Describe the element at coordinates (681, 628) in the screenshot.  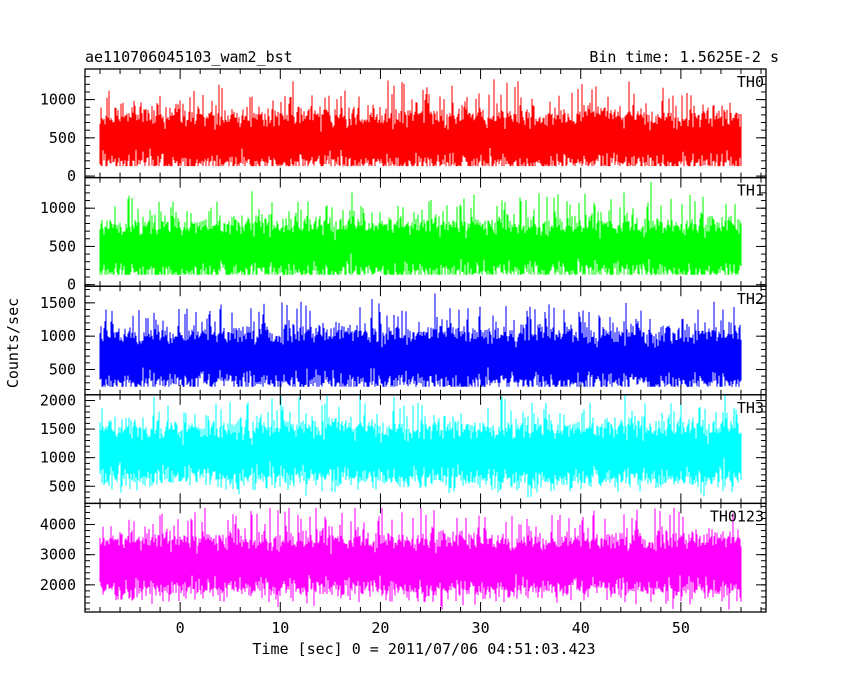
I see `x-tick-label: 50` at that location.